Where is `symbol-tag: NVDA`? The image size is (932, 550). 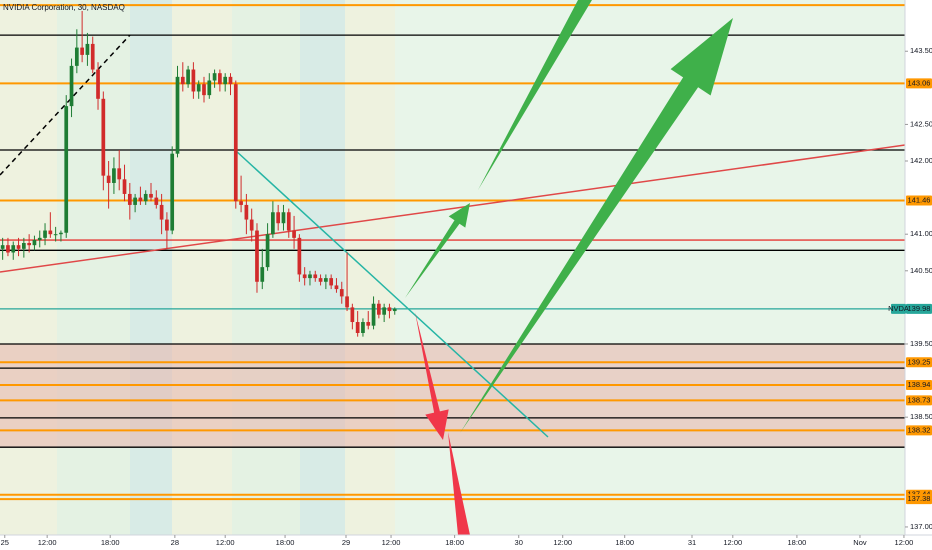
symbol-tag: NVDA is located at coordinates (898, 308).